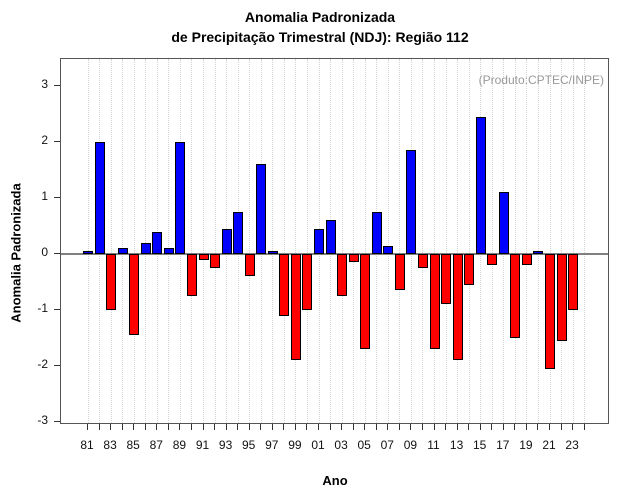 The height and width of the screenshot is (500, 640). What do you see at coordinates (538, 252) in the screenshot?
I see `bar-2020` at bounding box center [538, 252].